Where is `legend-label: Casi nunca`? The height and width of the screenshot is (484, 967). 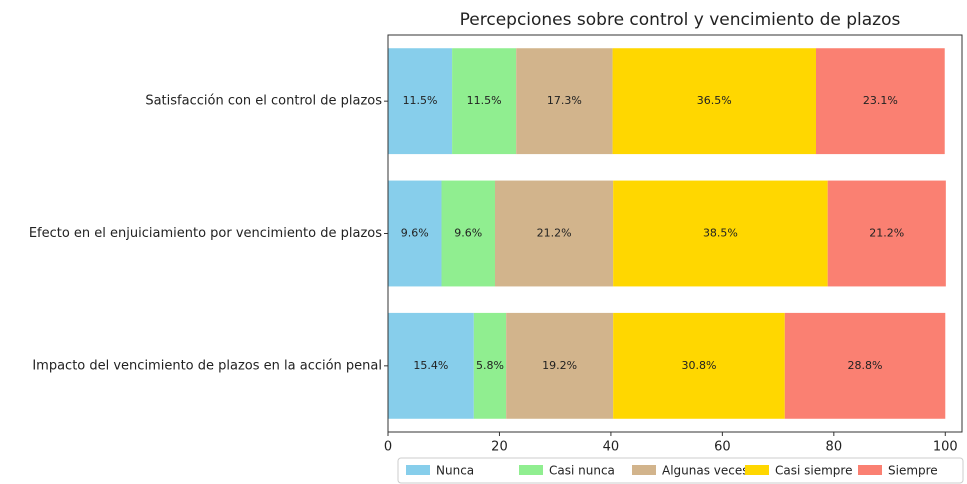 legend-label: Casi nunca is located at coordinates (582, 471).